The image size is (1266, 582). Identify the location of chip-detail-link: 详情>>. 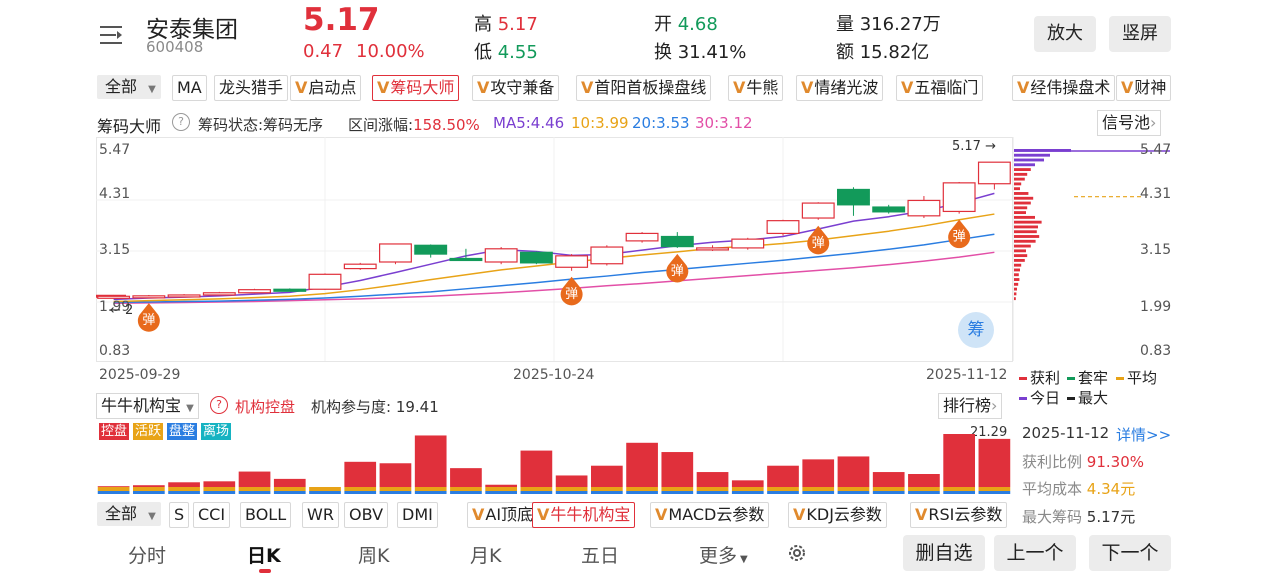
(1144, 435).